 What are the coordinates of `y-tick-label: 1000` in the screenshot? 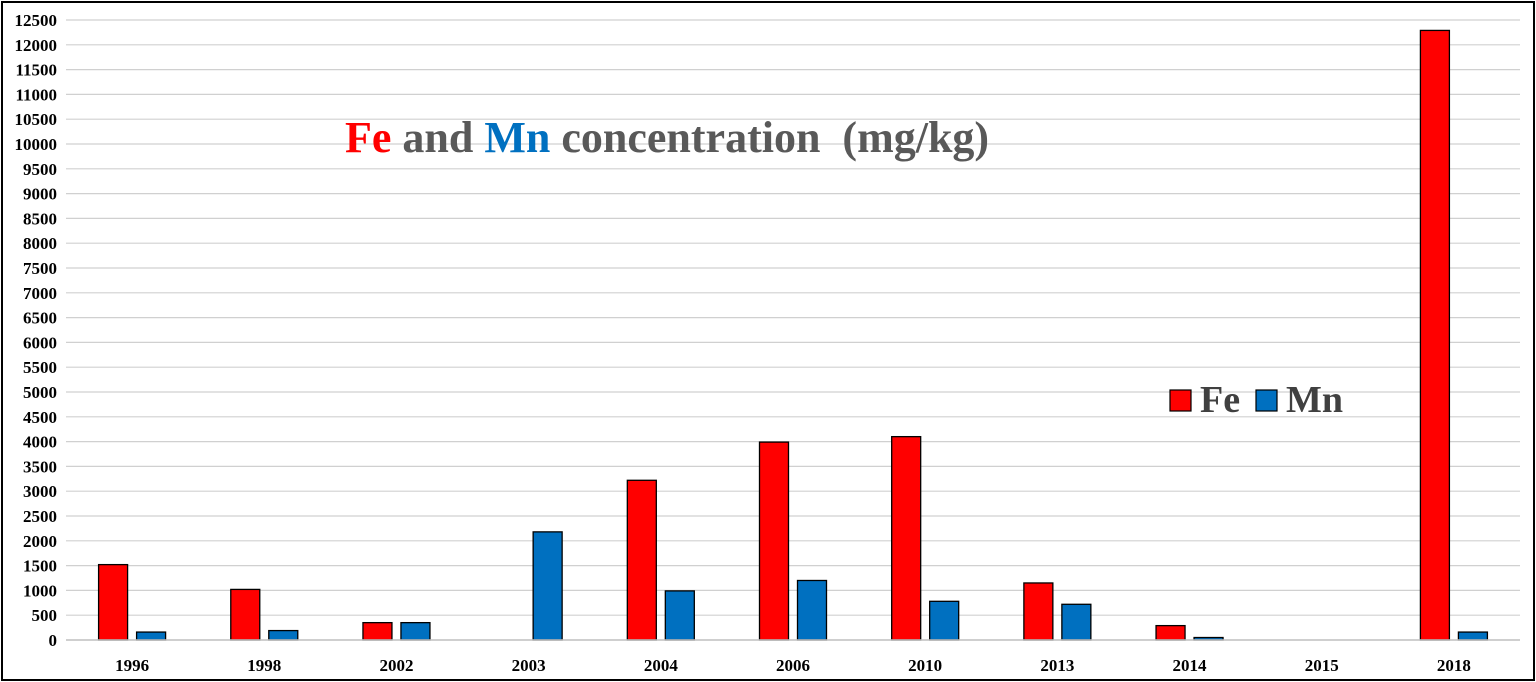 It's located at (40, 590).